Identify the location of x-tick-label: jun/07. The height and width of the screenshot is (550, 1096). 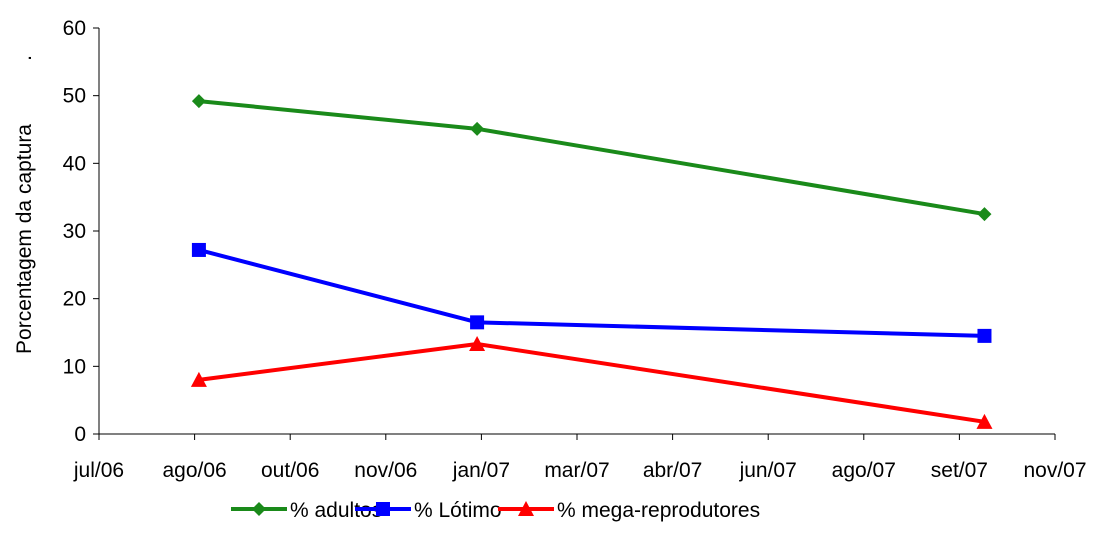
(768, 470).